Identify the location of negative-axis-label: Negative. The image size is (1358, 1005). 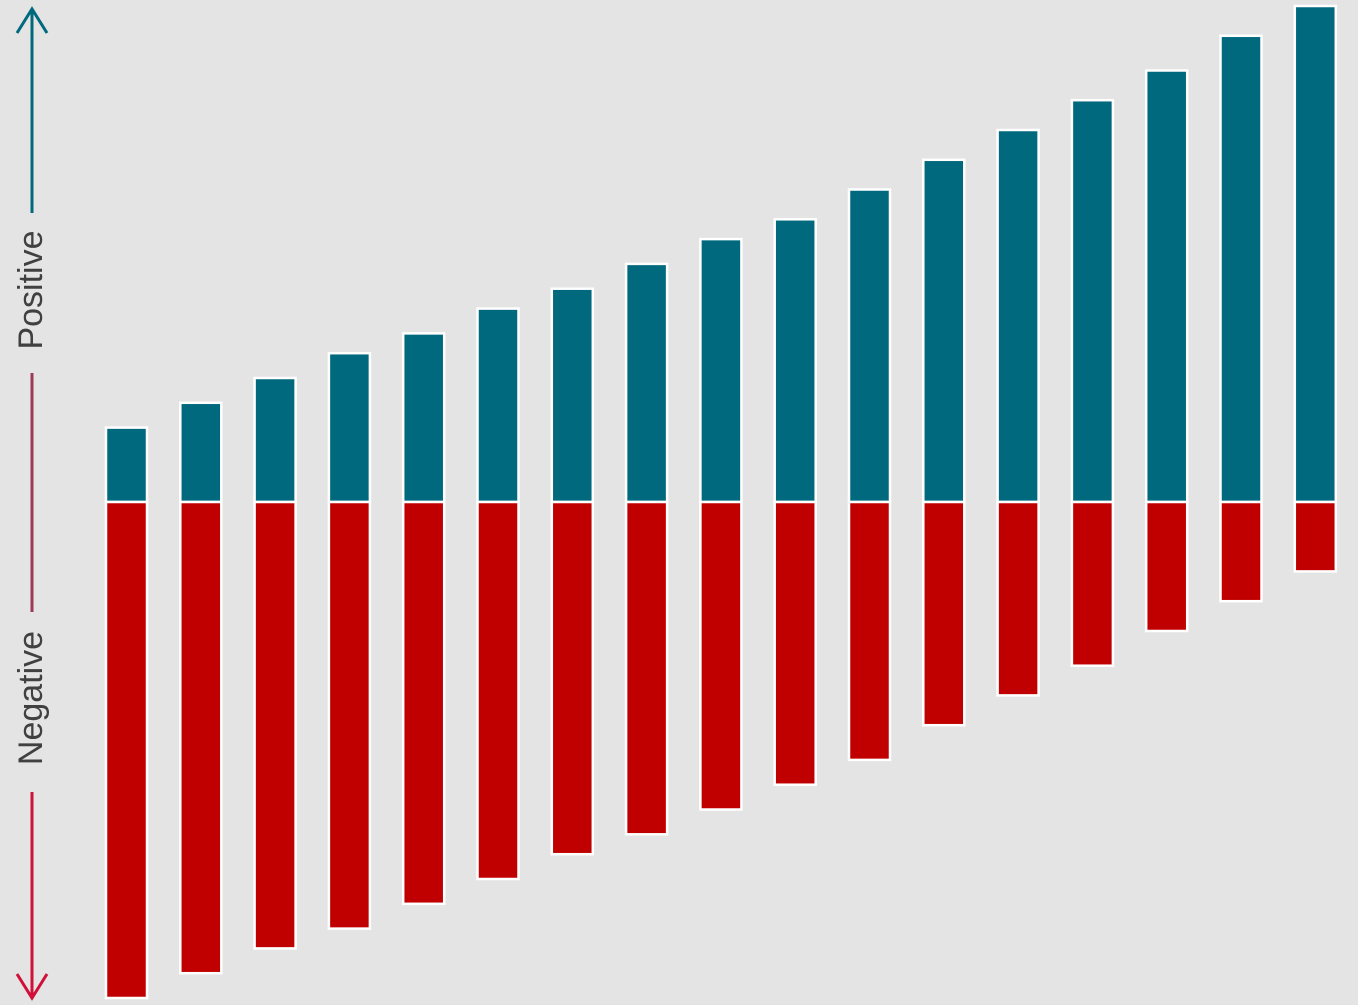
(31, 698).